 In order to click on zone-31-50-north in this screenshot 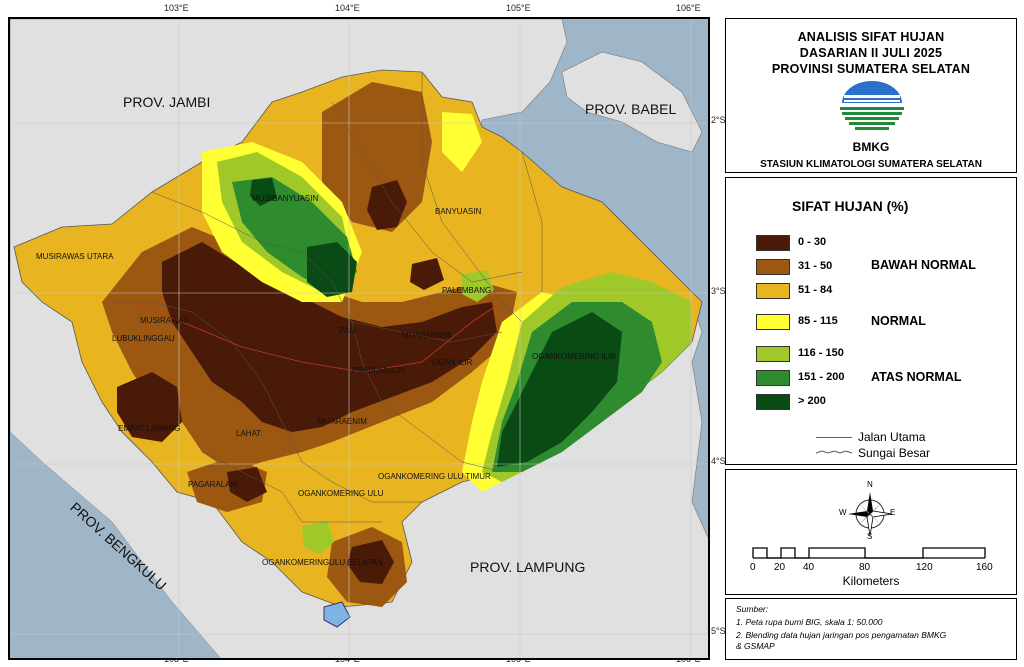, I will do `click(377, 157)`.